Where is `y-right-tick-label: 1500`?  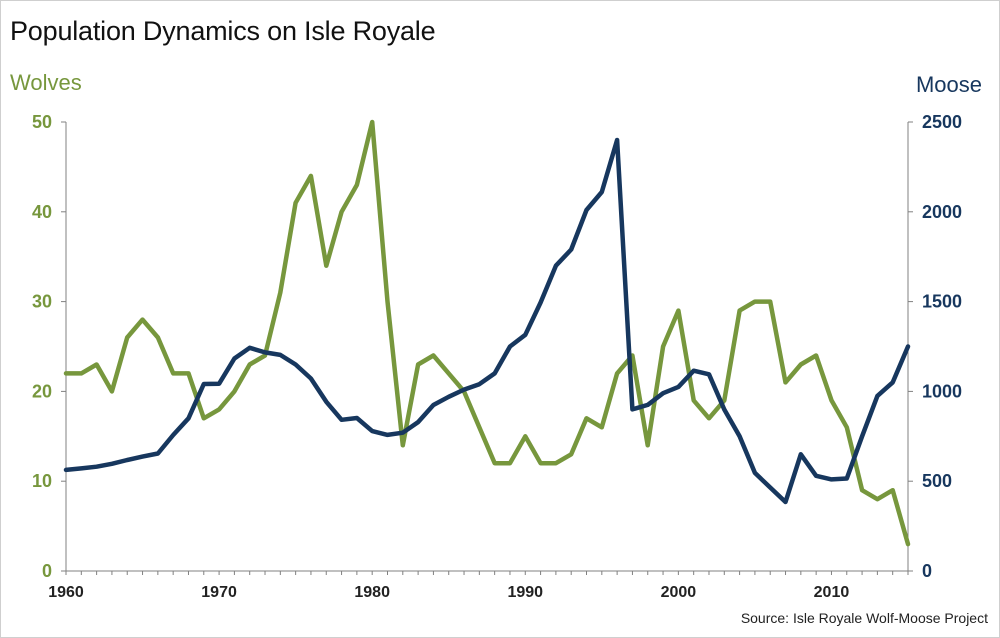
y-right-tick-label: 1500 is located at coordinates (942, 302).